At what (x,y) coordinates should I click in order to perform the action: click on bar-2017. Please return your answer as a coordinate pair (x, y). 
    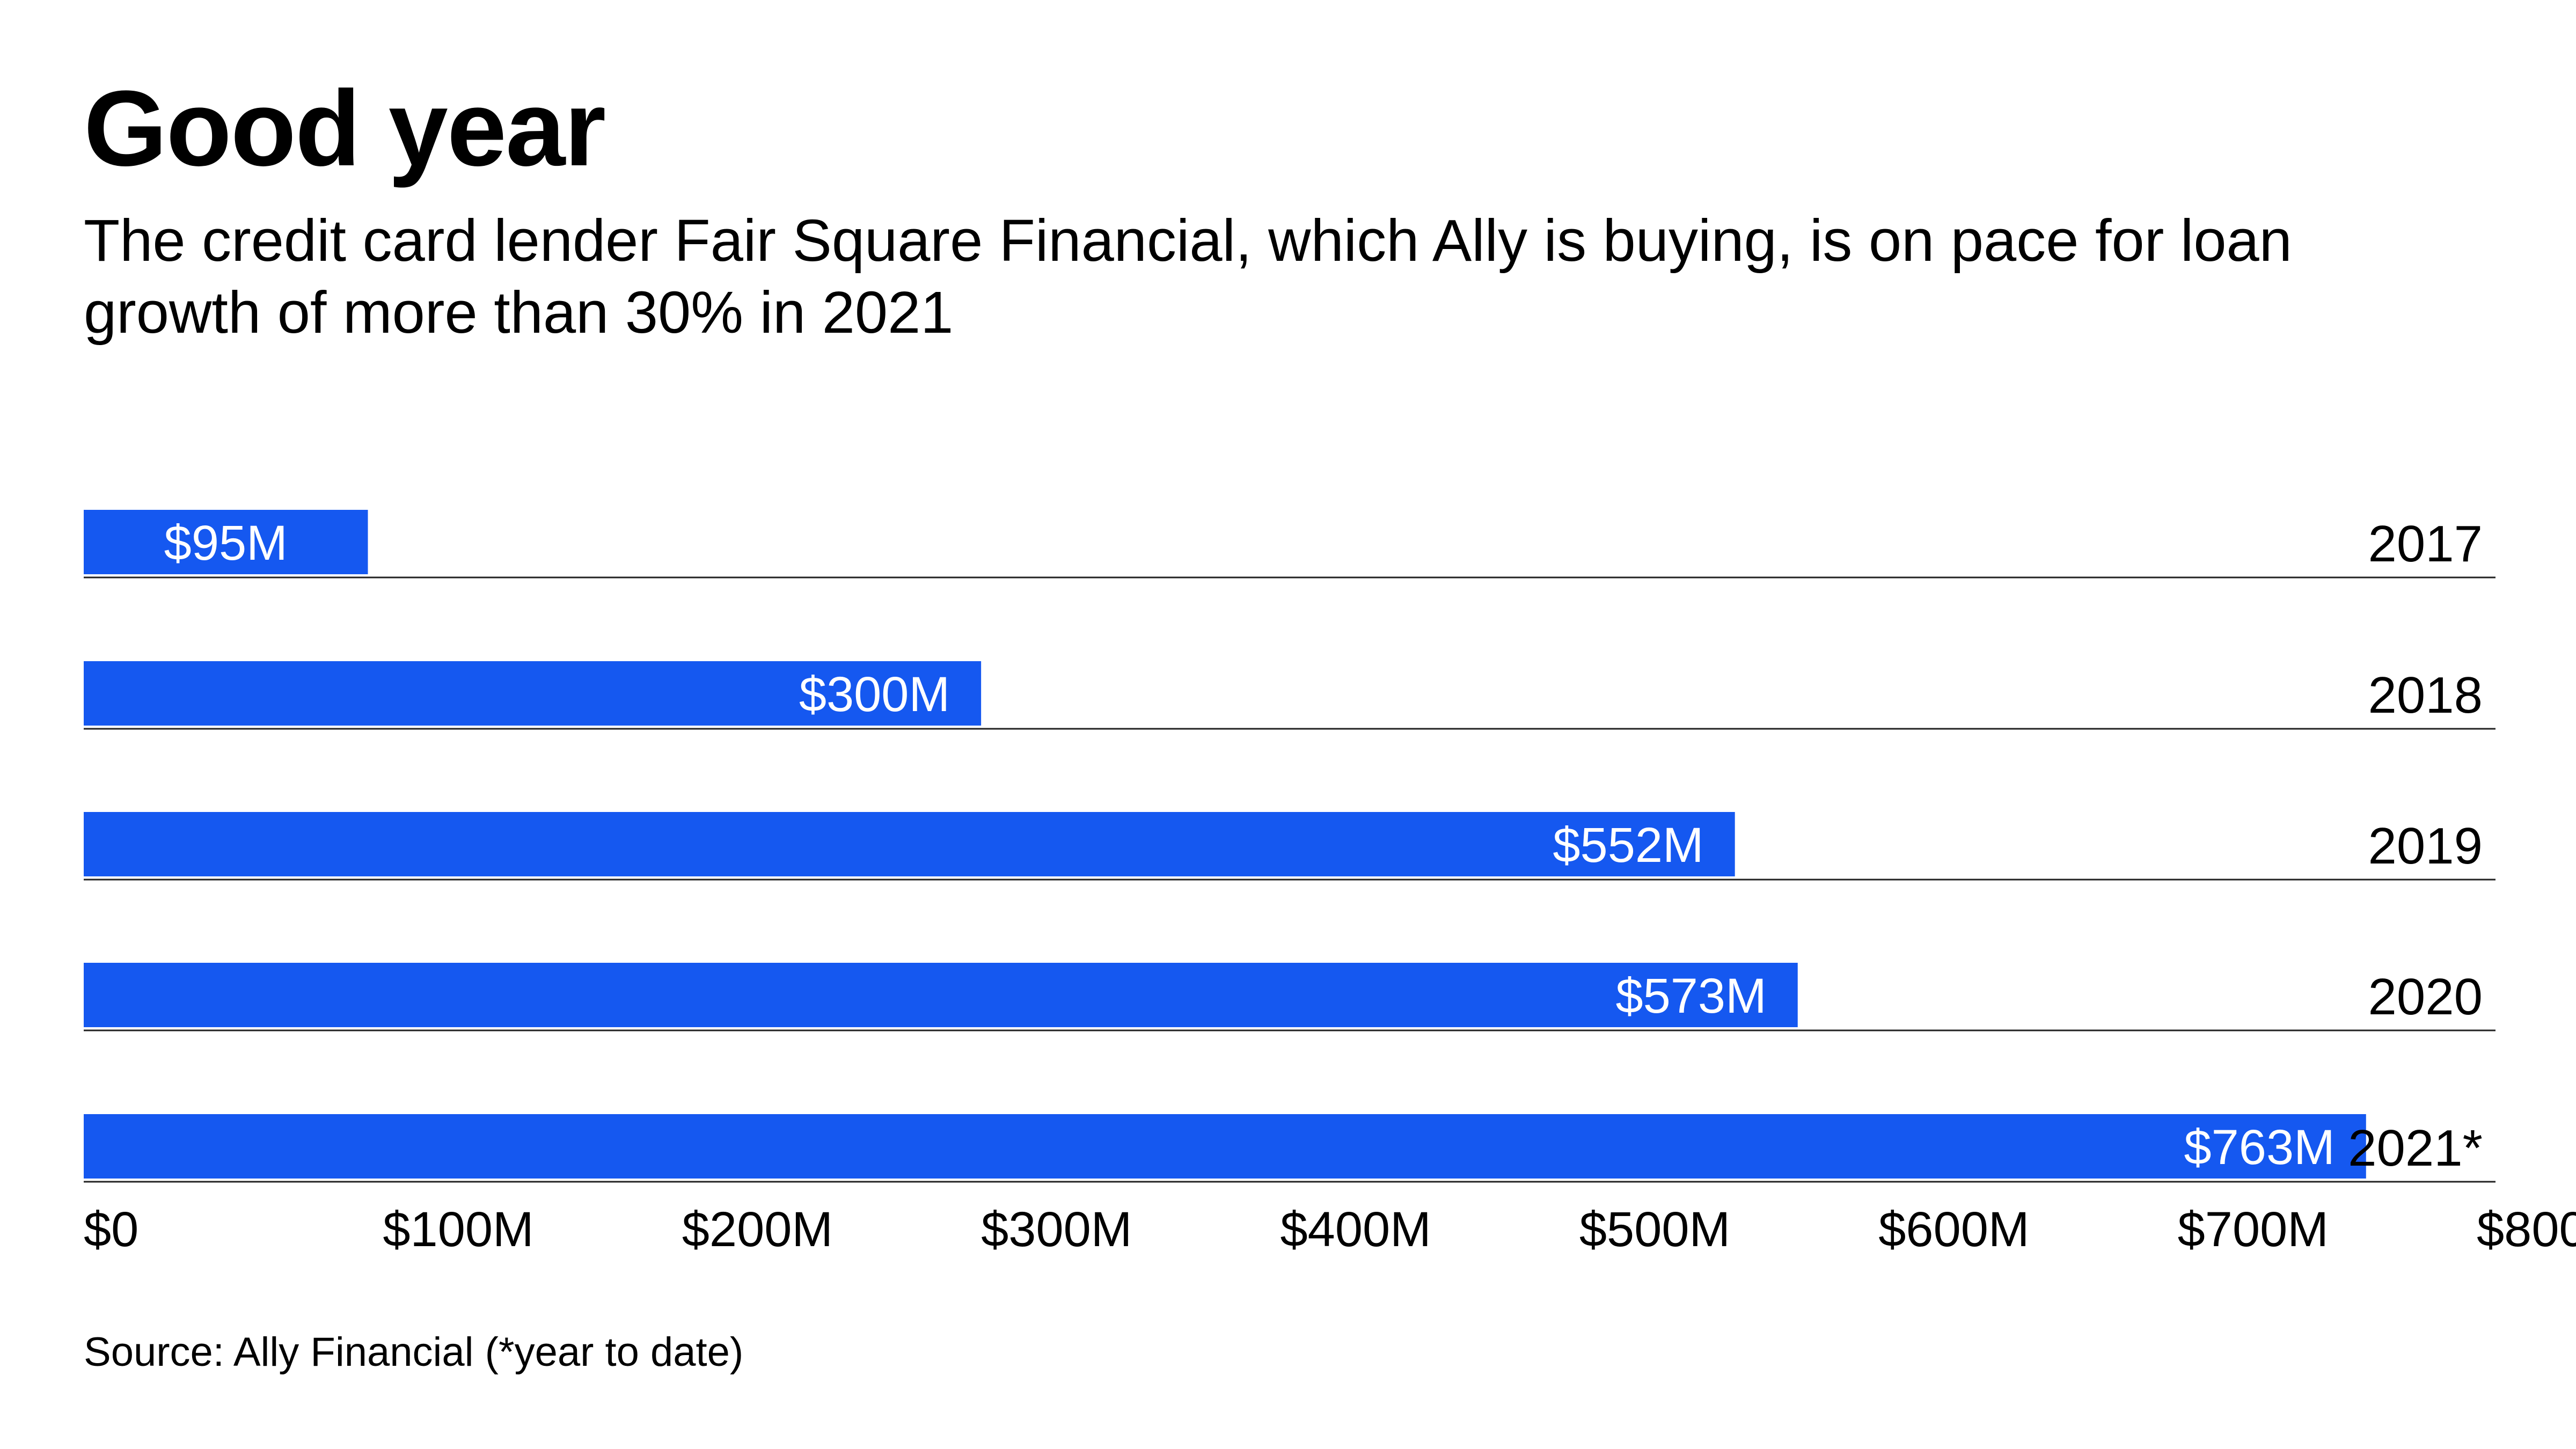
    Looking at the image, I should click on (226, 542).